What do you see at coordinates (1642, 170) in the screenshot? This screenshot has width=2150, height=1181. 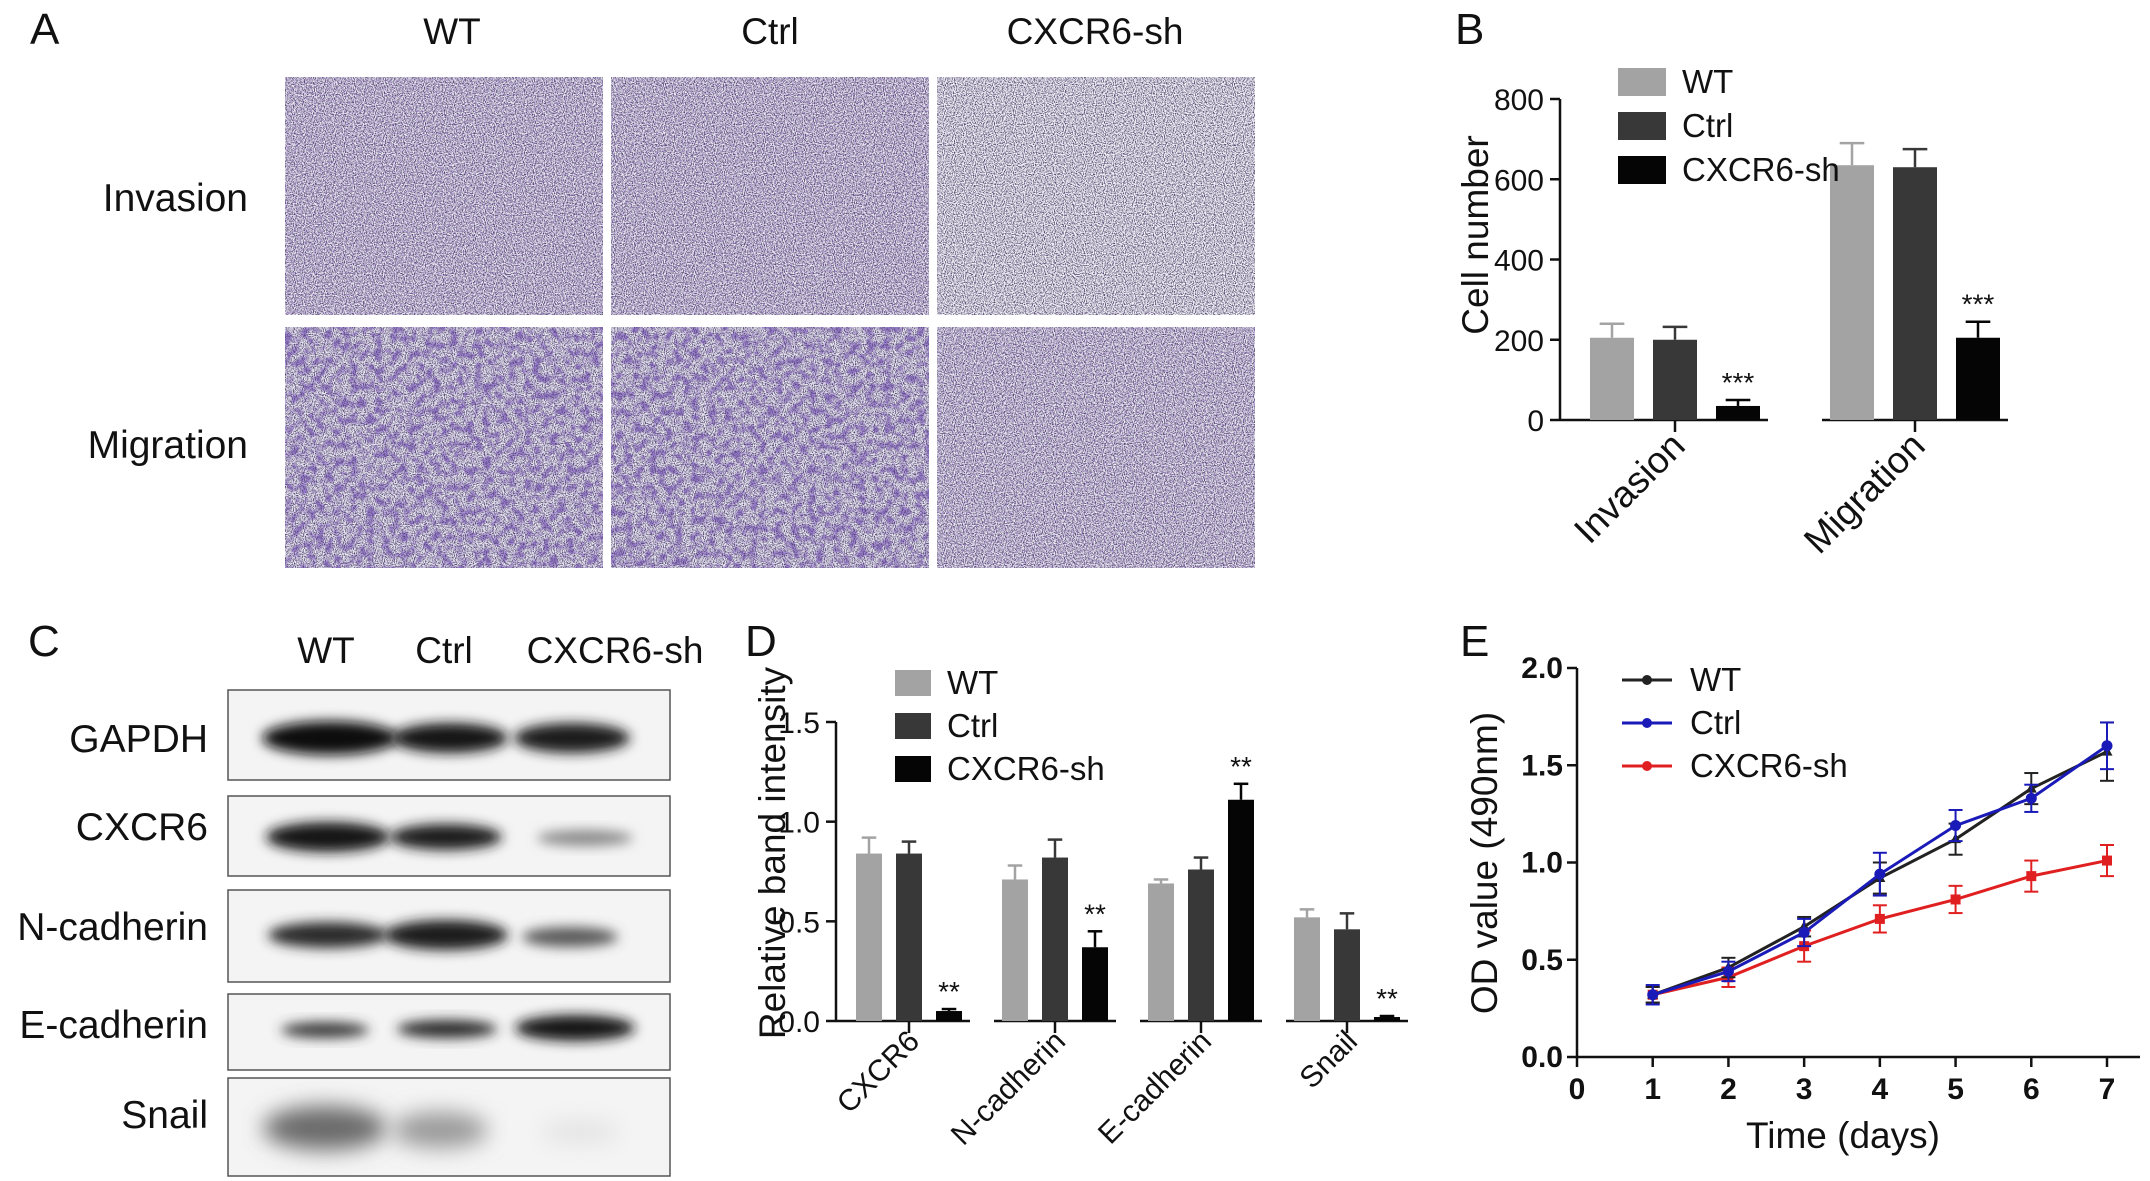 I see `b-legend-swatch-cxcr6-sh` at bounding box center [1642, 170].